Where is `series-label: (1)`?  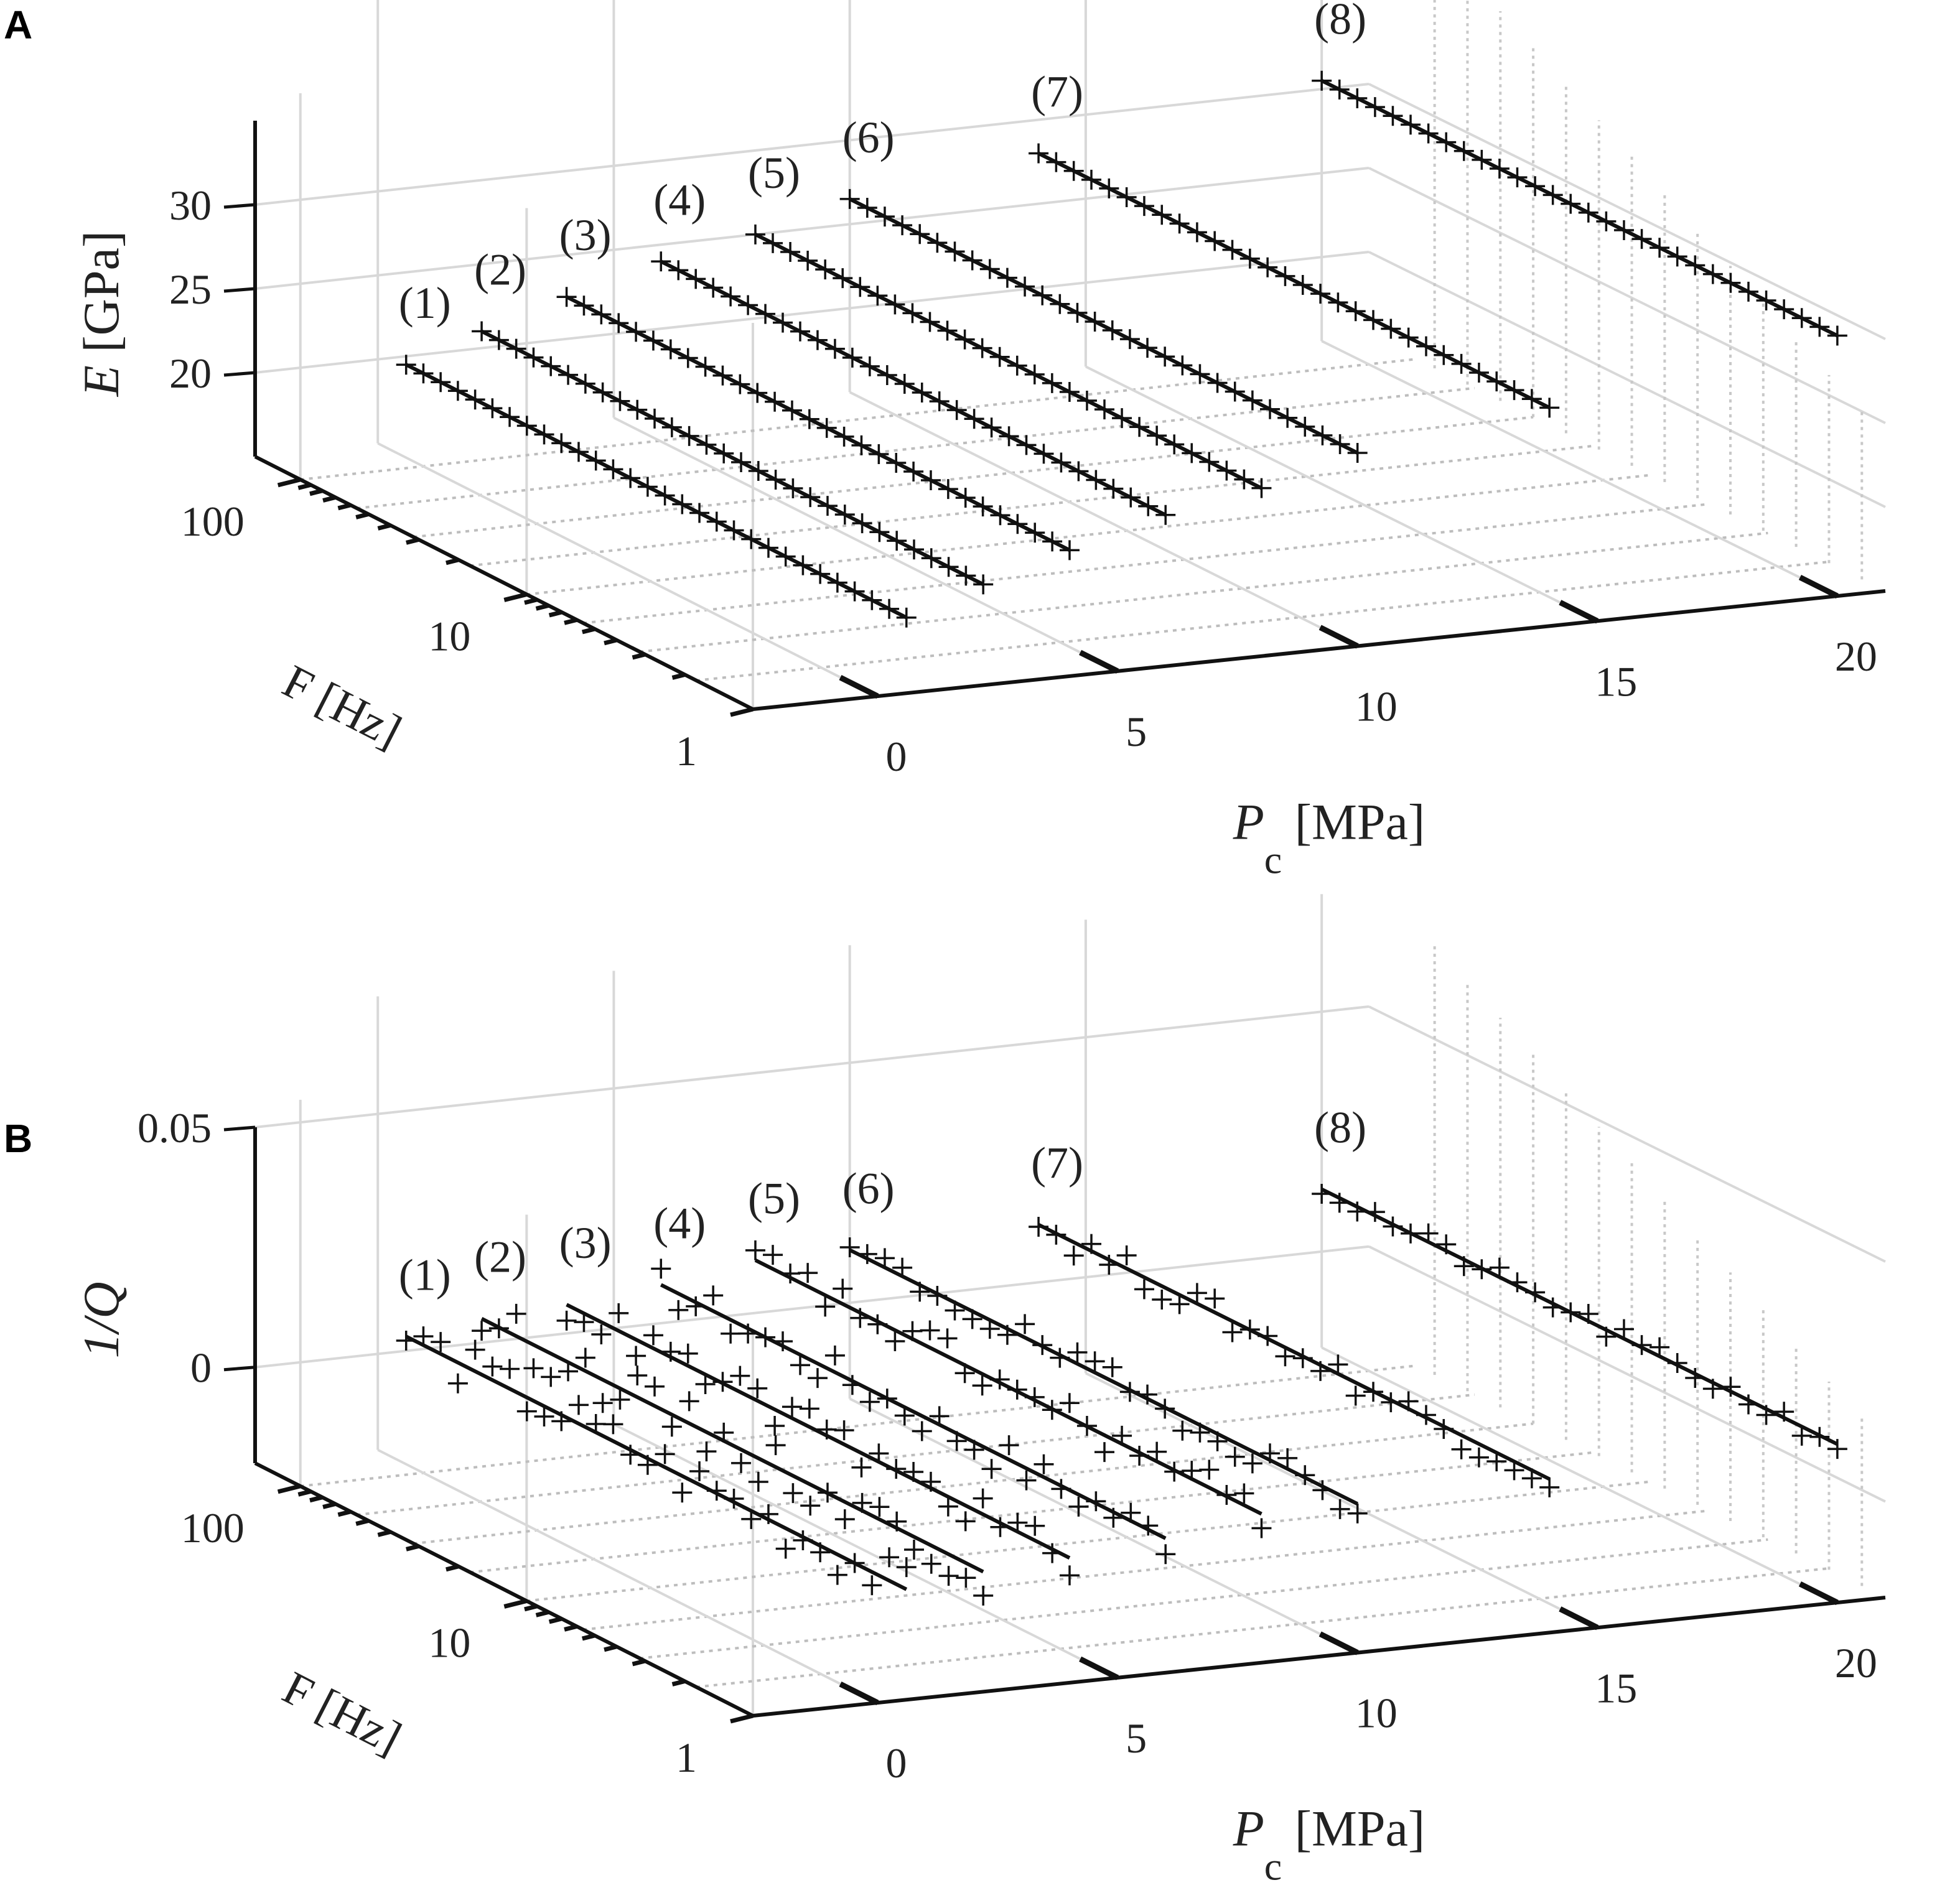
series-label: (1) is located at coordinates (425, 1275).